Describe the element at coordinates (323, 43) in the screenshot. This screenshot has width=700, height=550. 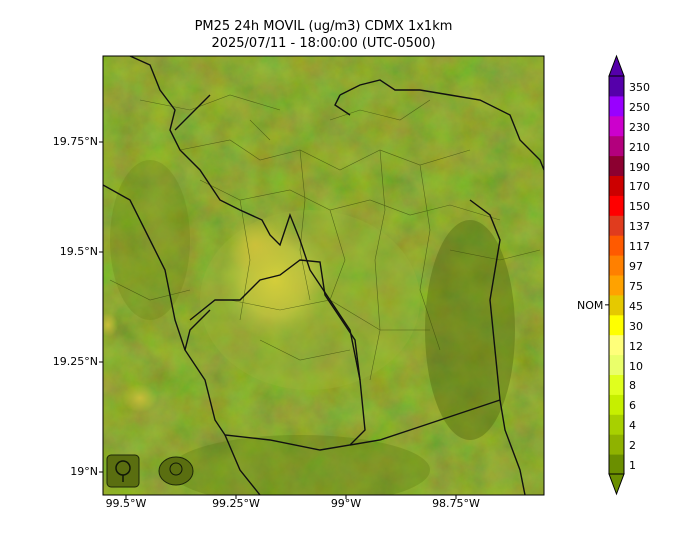
I see `map-subtitle: 2025/07/11 - 18:00:00 (UTC-0500)` at that location.